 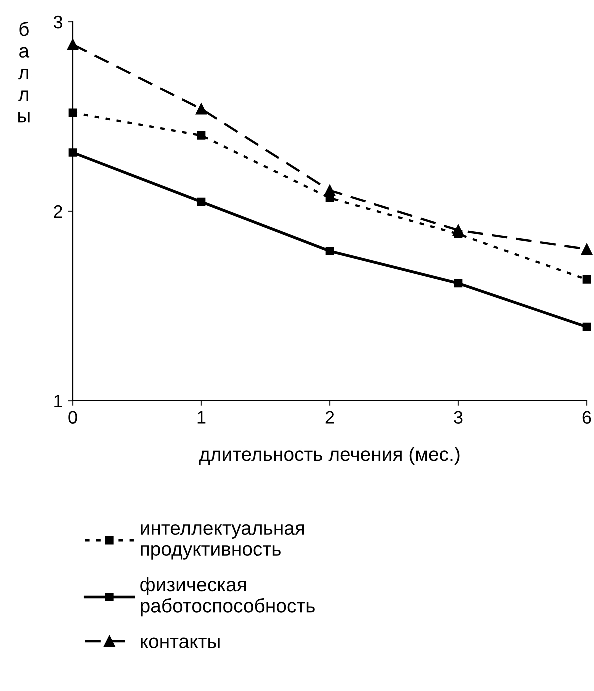 I want to click on x-tick-label: 6, so click(x=587, y=417).